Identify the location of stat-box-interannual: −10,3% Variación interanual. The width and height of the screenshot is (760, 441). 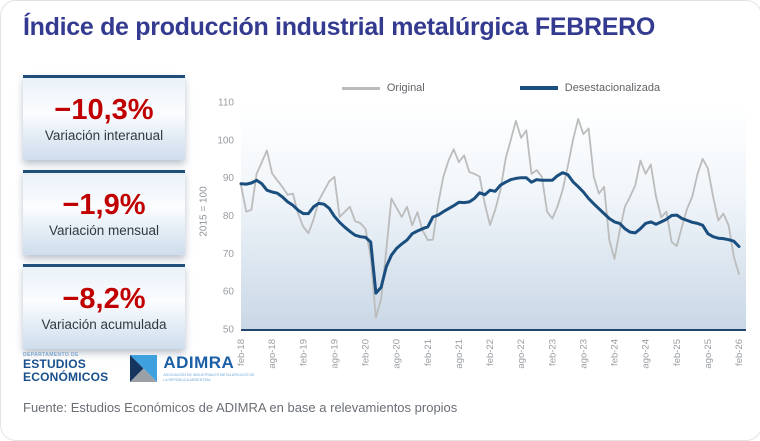
(104, 117).